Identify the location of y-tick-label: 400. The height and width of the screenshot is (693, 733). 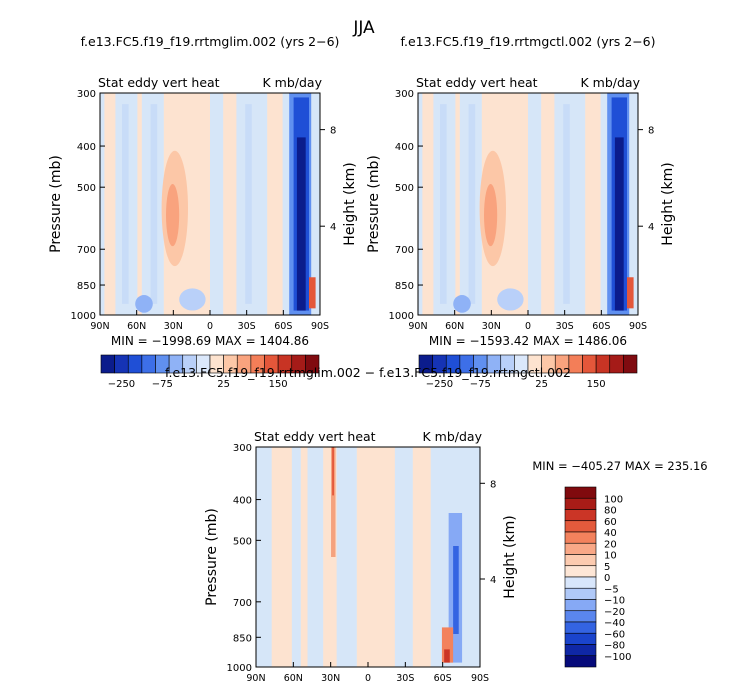
(86, 147).